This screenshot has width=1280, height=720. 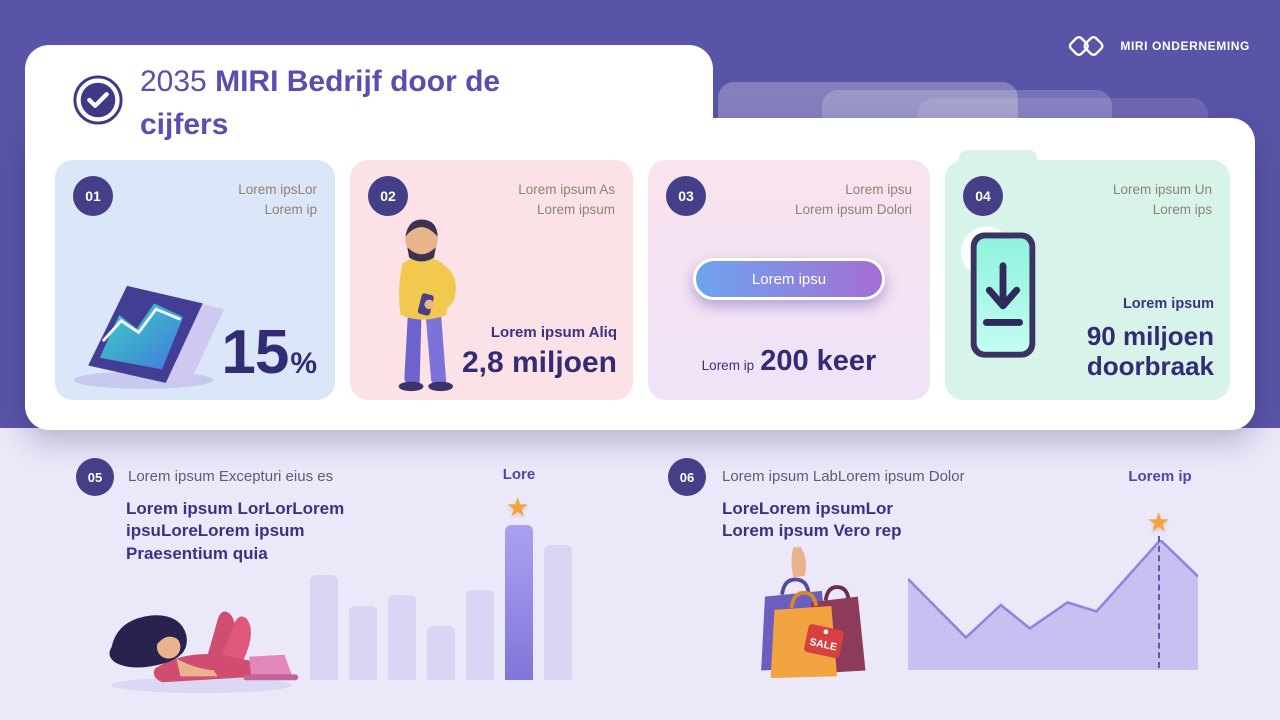 What do you see at coordinates (983, 196) in the screenshot?
I see `card-number-badge: 04` at bounding box center [983, 196].